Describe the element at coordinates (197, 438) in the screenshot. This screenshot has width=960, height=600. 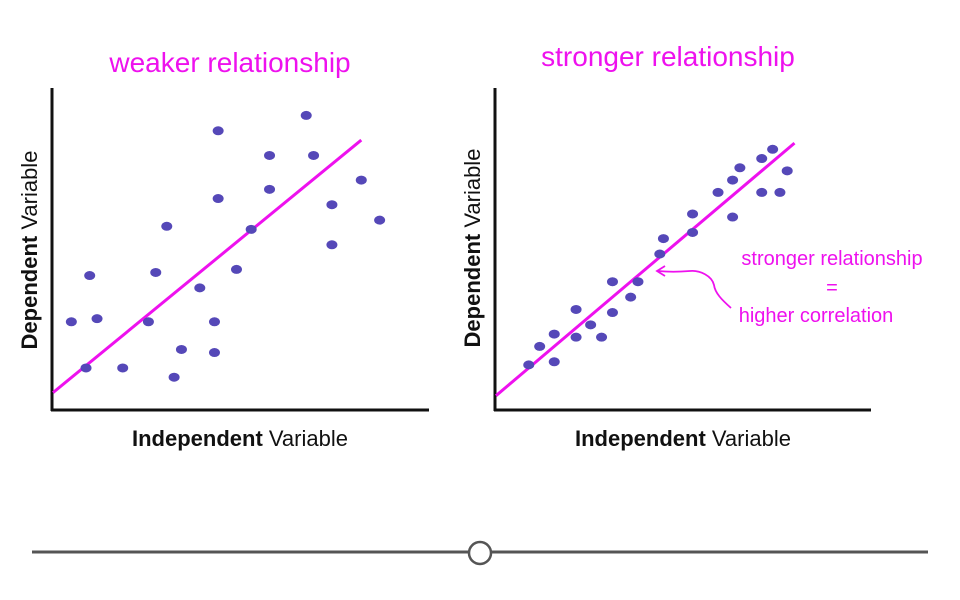
I see `weak-x-axis-label-bold: Independent` at that location.